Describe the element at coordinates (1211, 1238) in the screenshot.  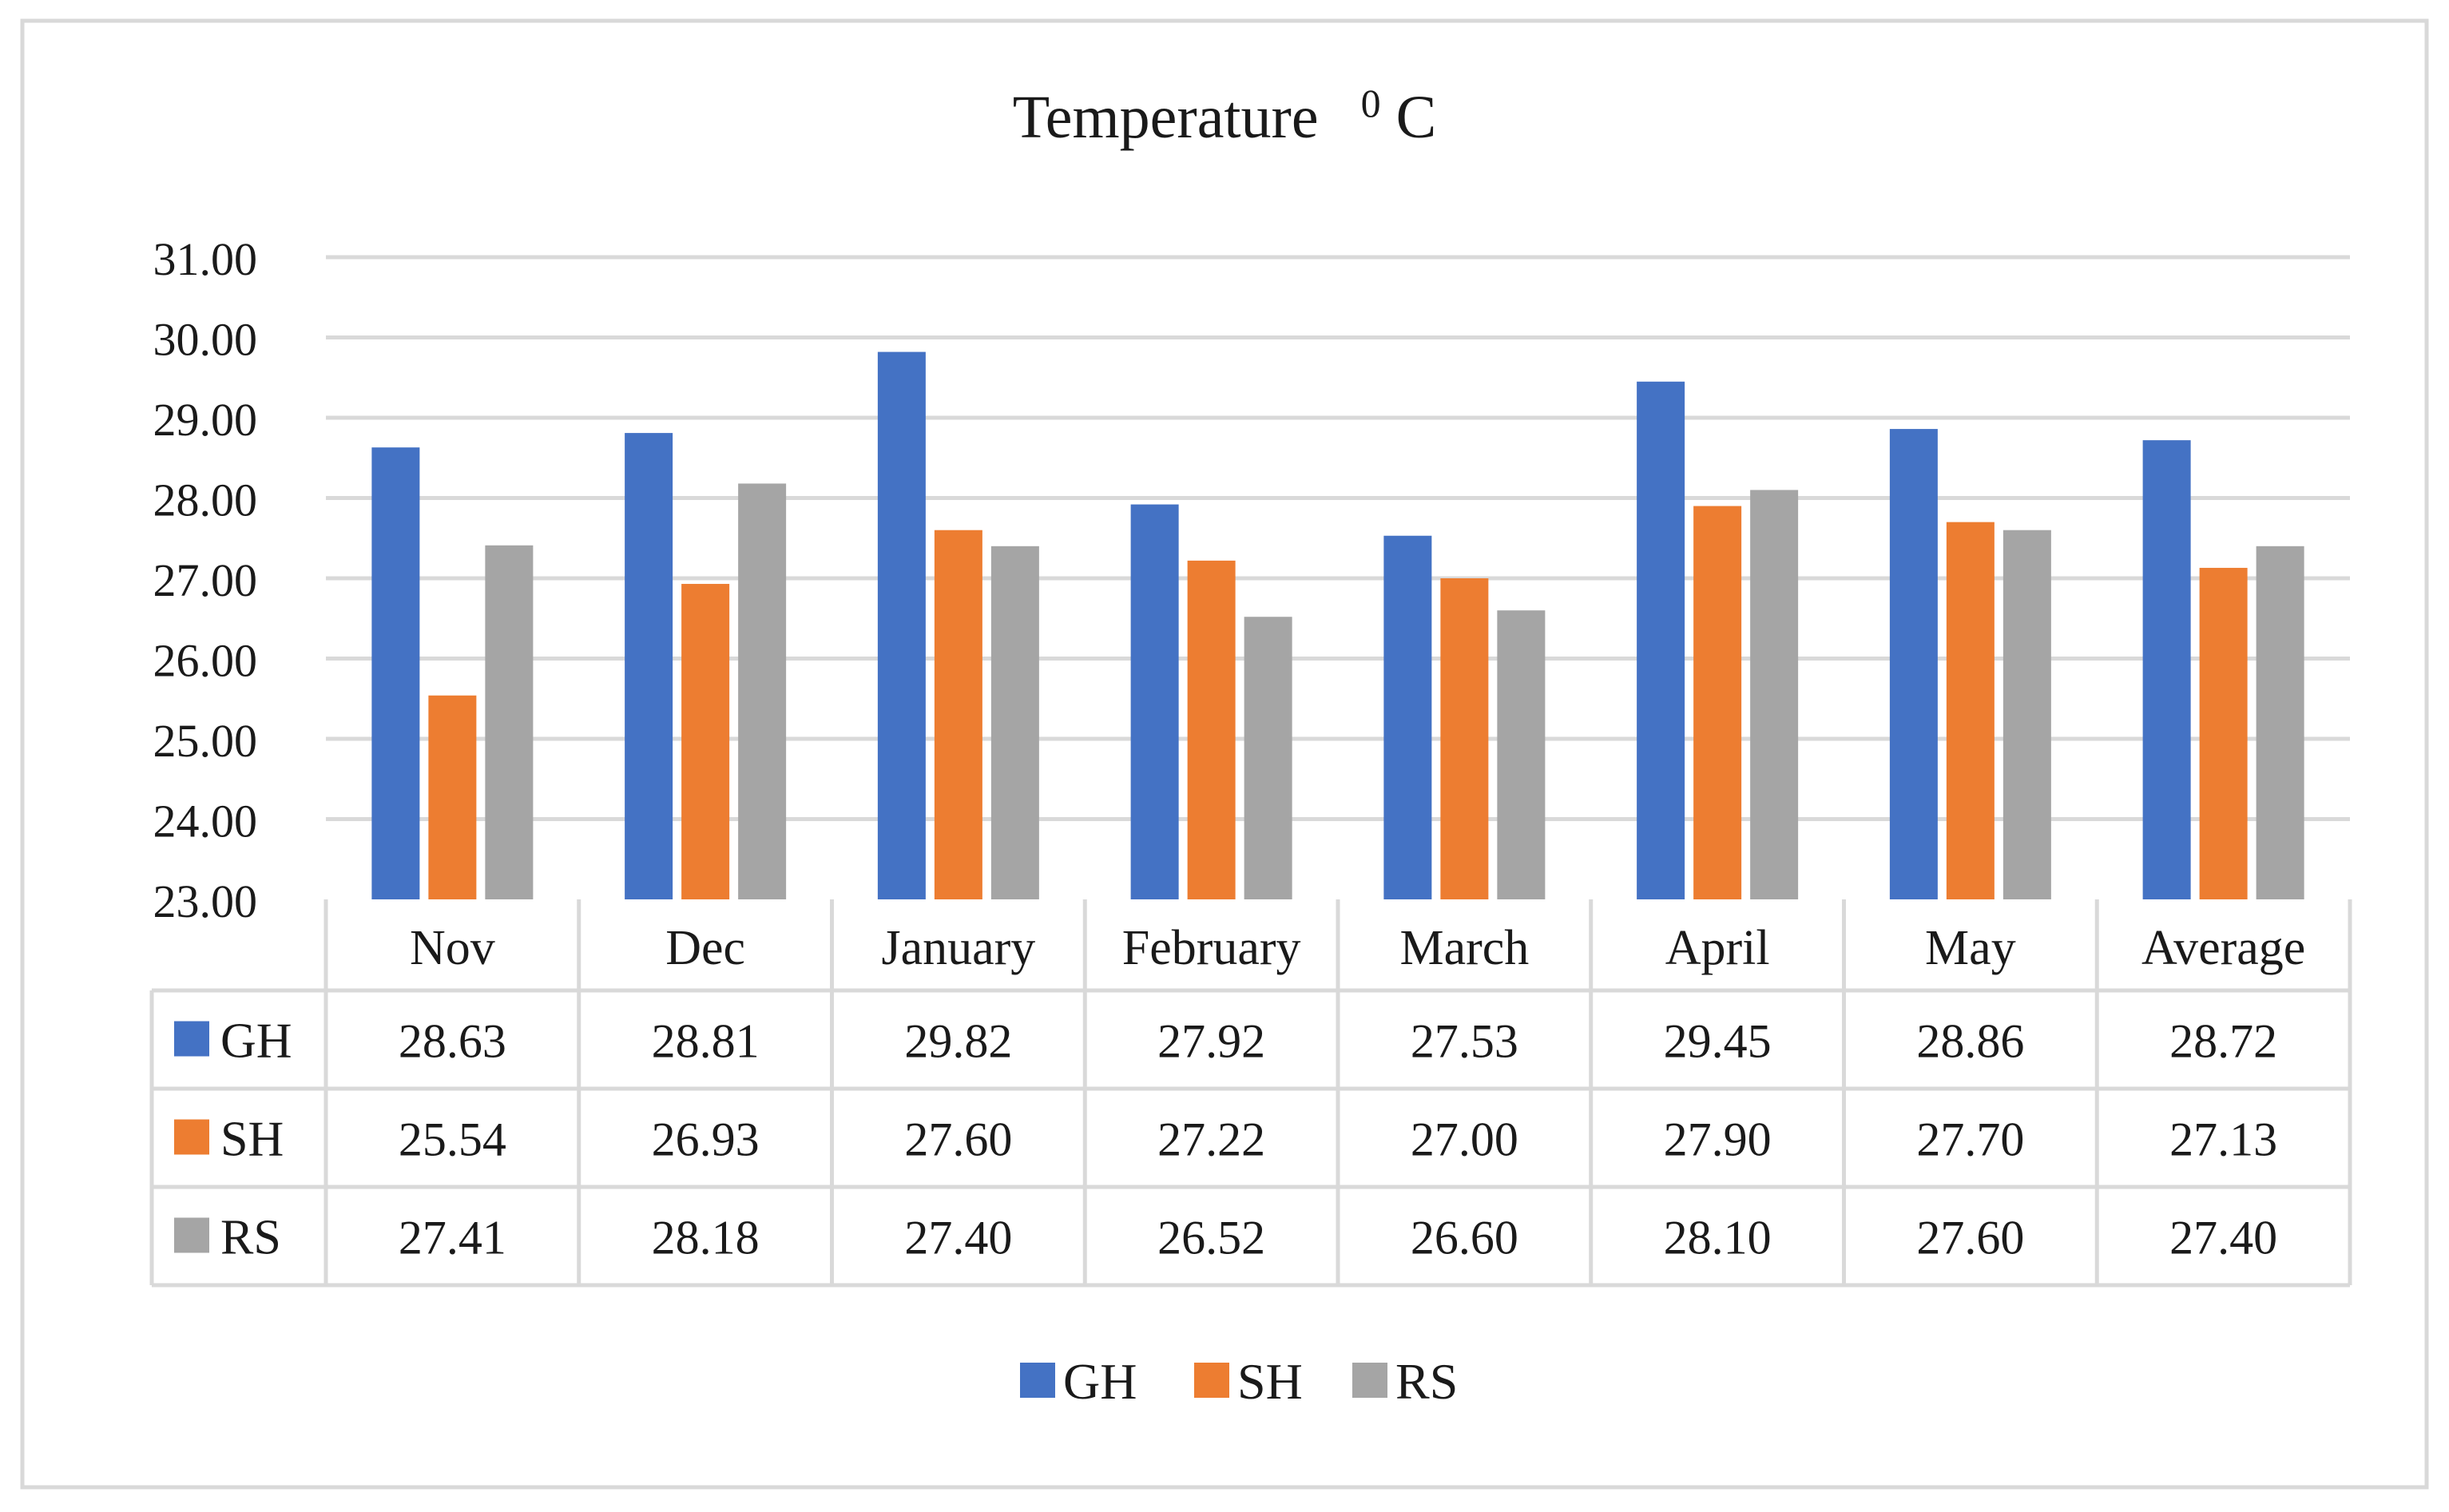
I see `table-value: 26.52` at that location.